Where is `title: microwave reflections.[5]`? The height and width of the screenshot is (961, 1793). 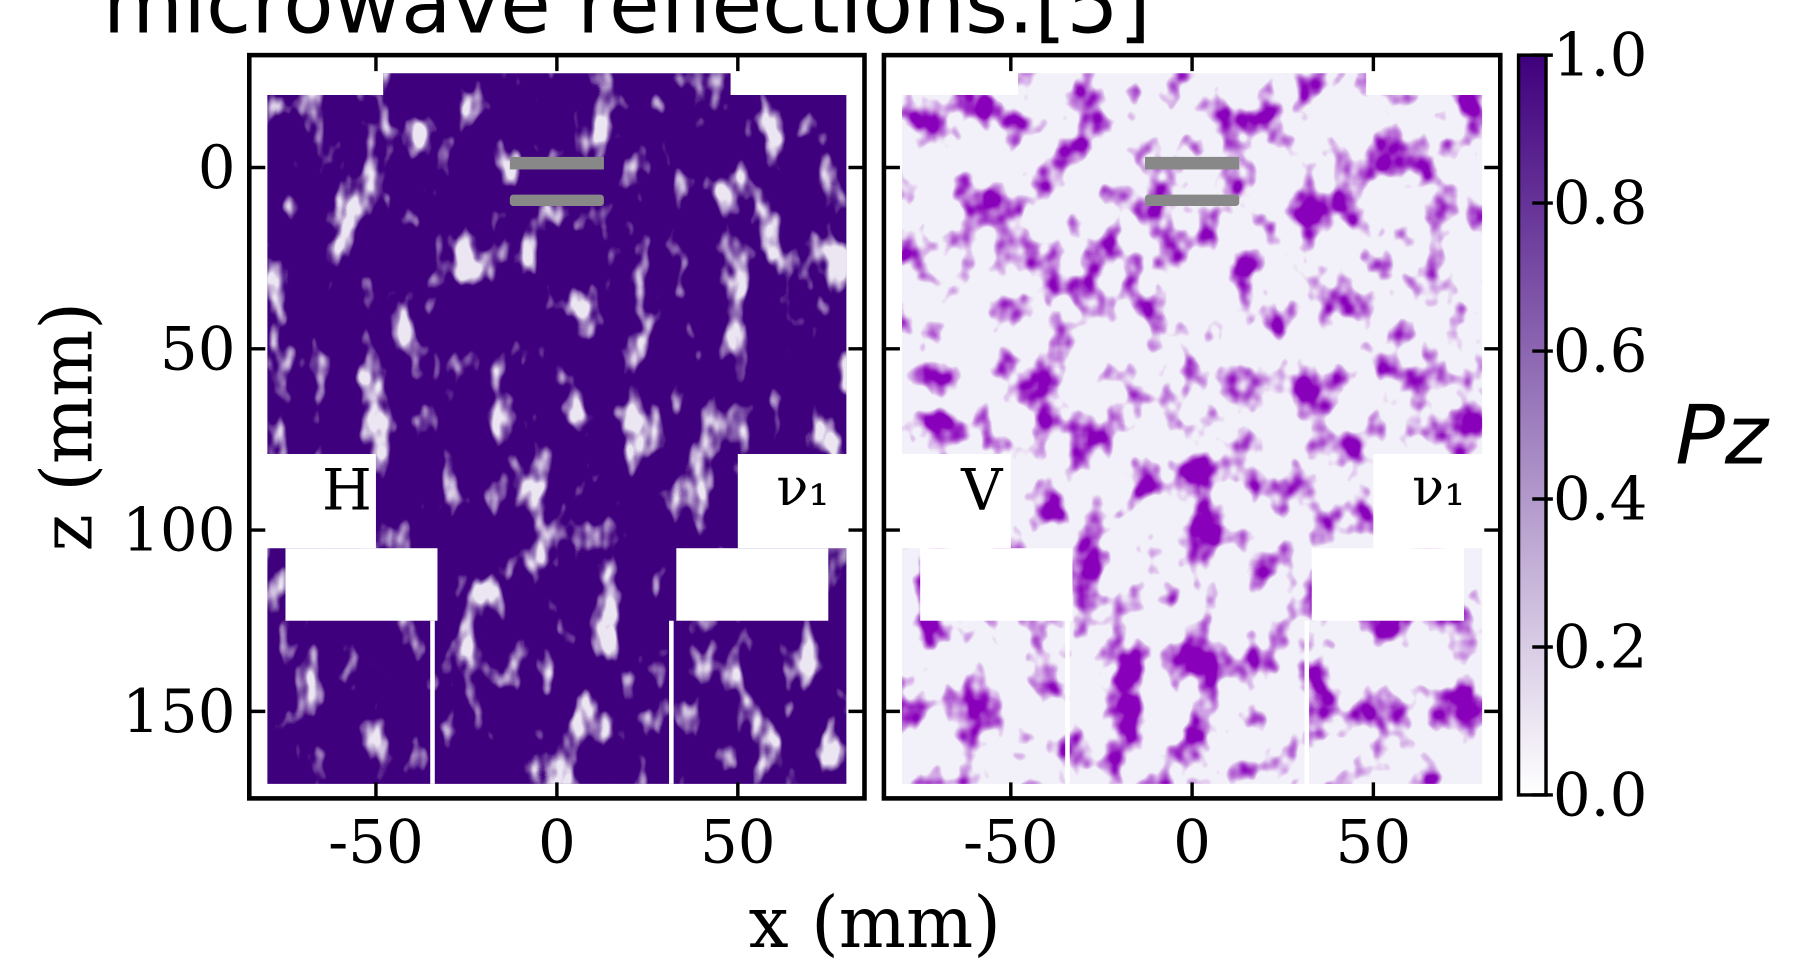 title: microwave reflections.[5] is located at coordinates (627, 26).